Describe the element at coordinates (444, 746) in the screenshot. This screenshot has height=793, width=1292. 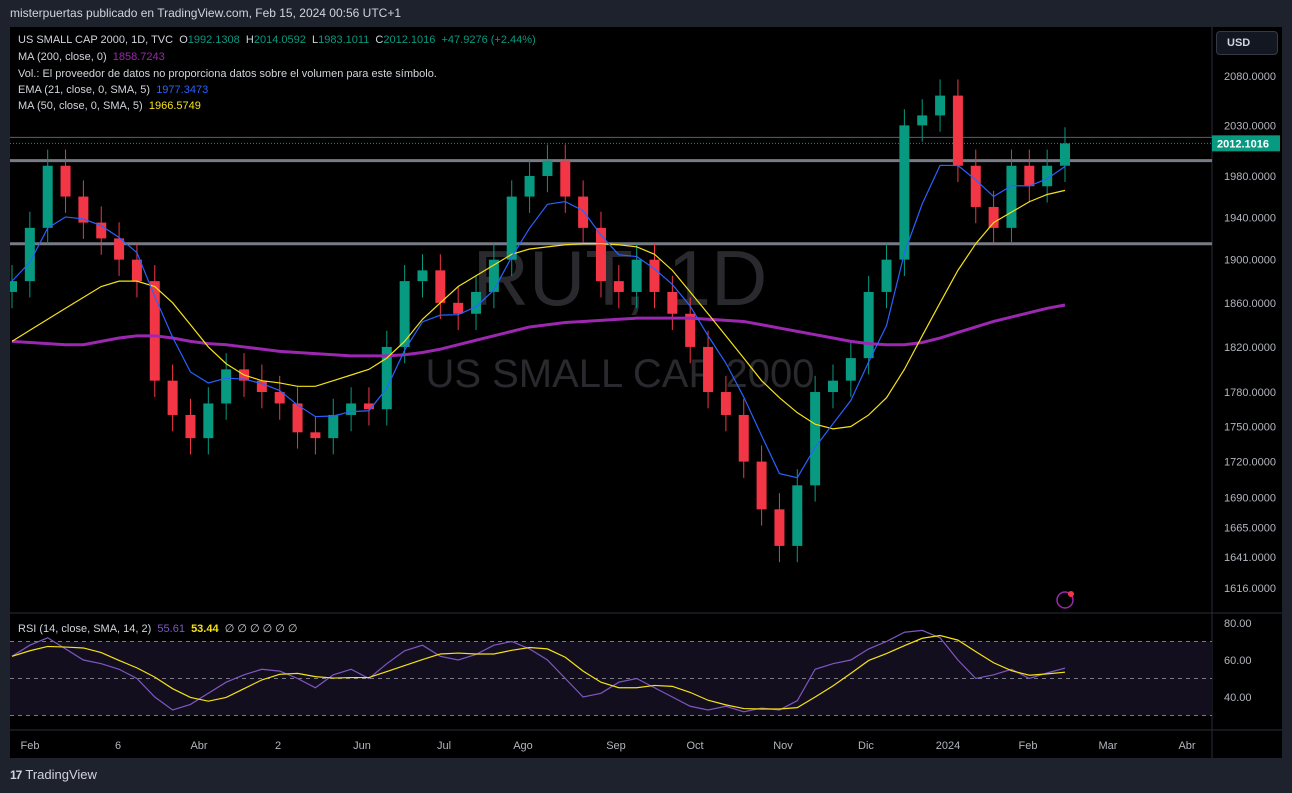
I see `time-tick-label: Jul` at that location.